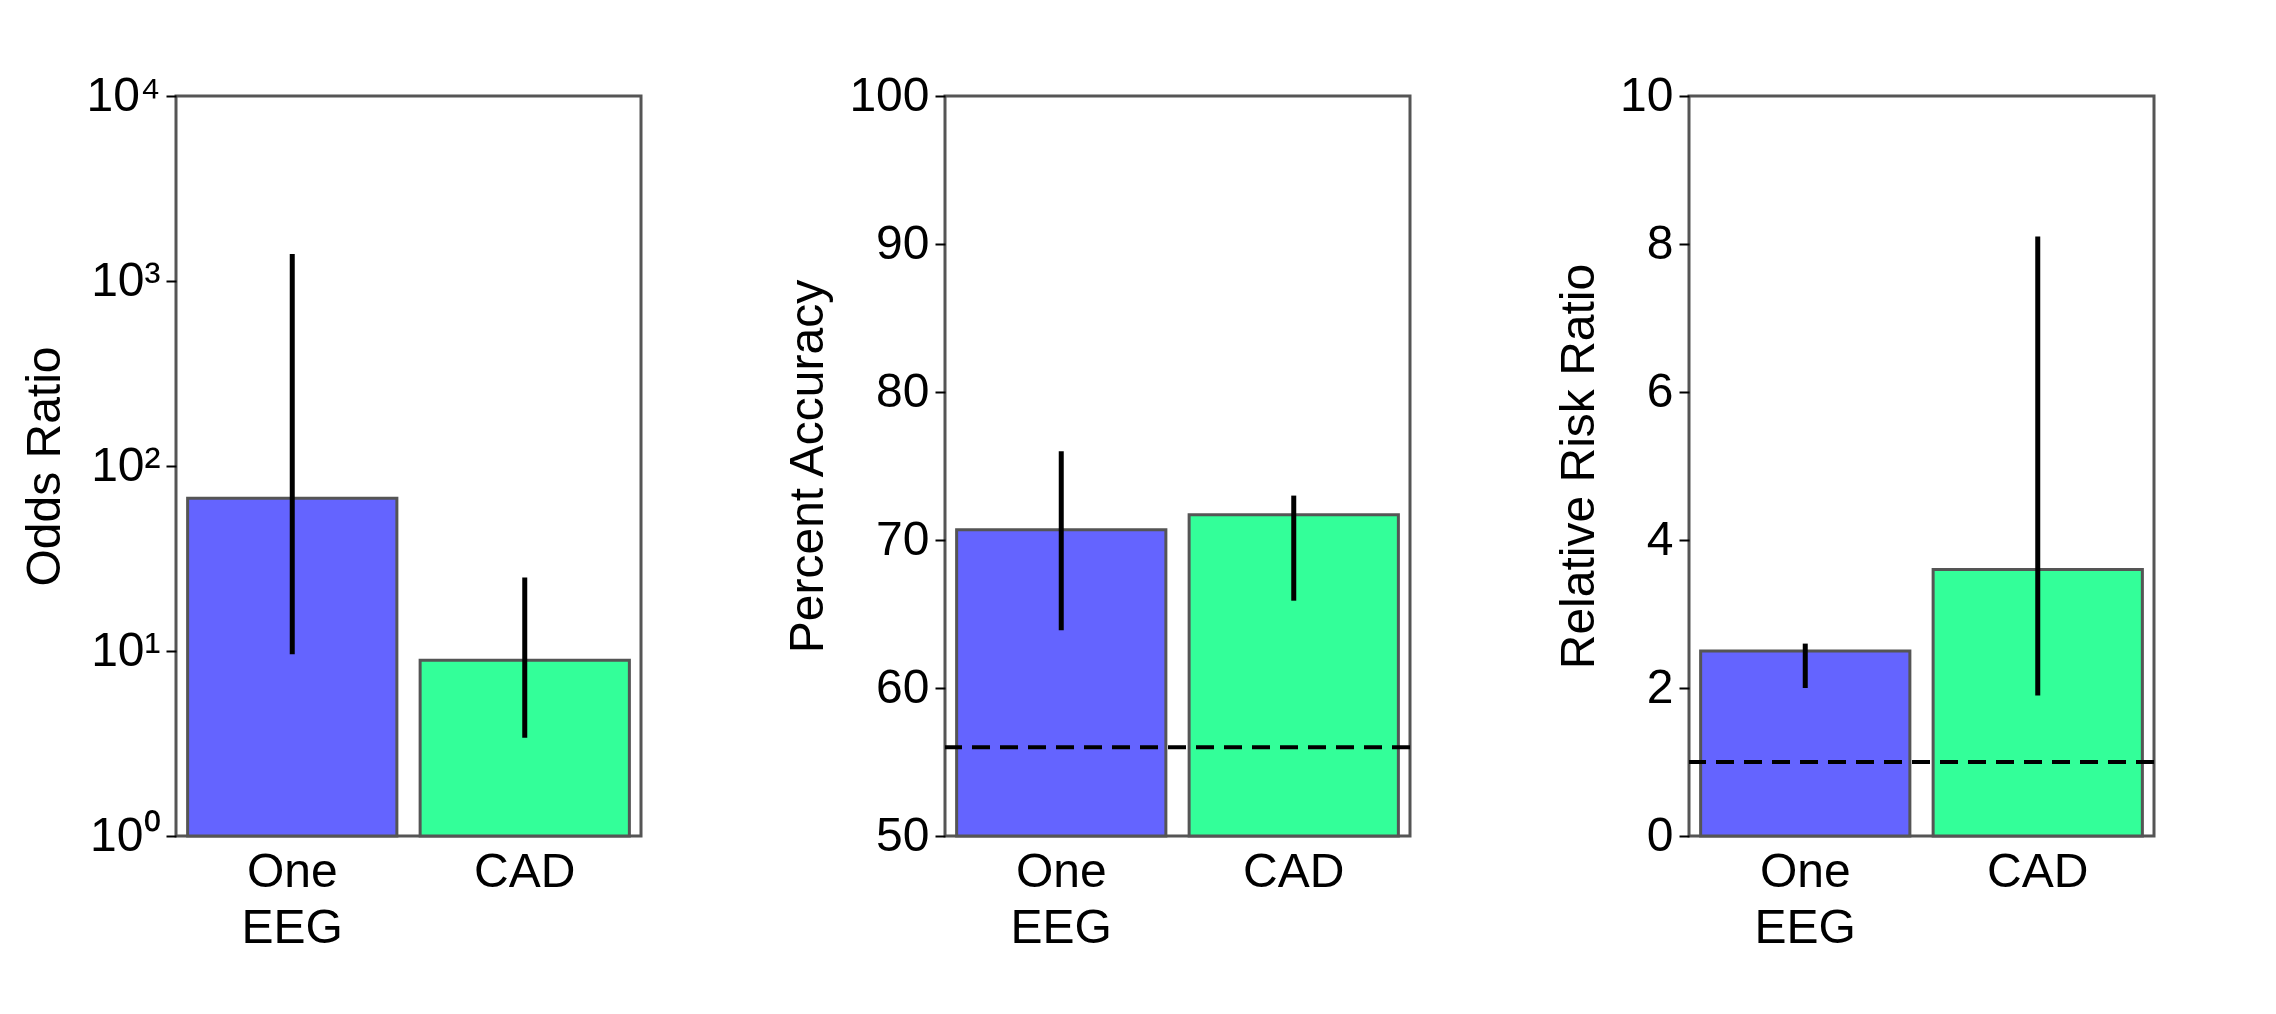 This screenshot has width=2276, height=1014. What do you see at coordinates (889, 94) in the screenshot?
I see `y-tick-label: 100` at bounding box center [889, 94].